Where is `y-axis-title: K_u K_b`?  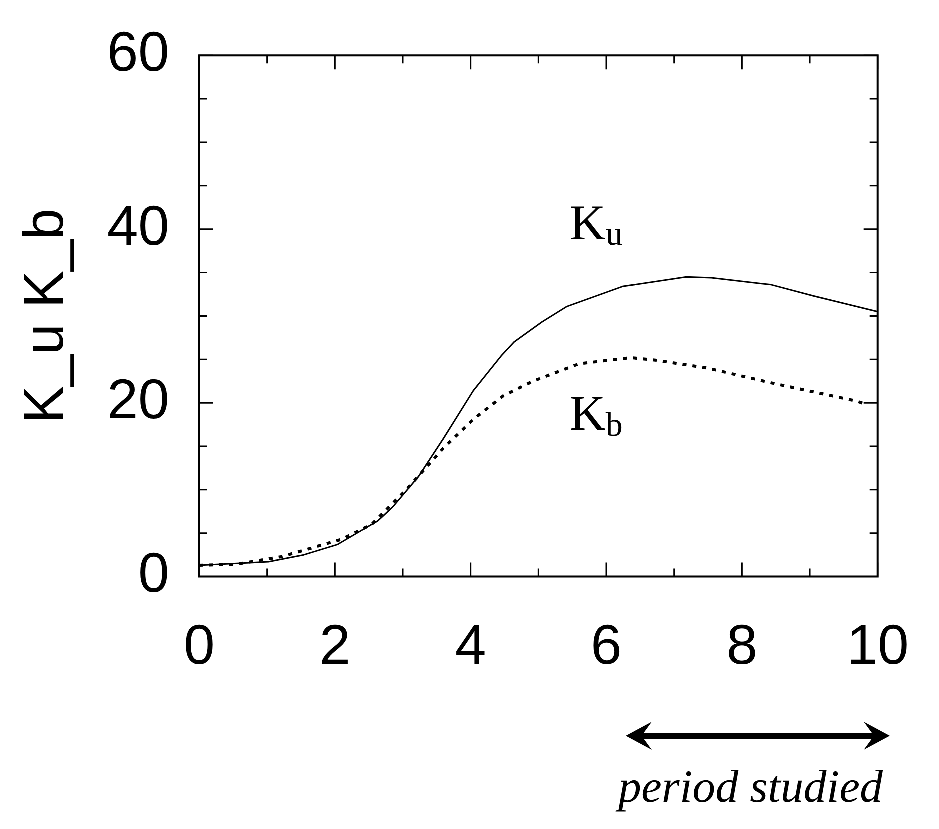 y-axis-title: K_u K_b is located at coordinates (44, 316).